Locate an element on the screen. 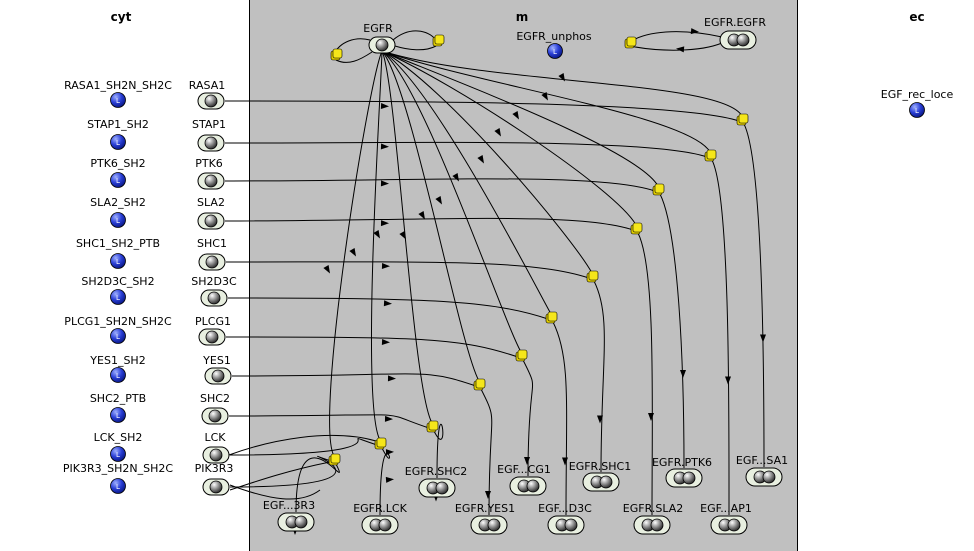 The image size is (974, 551). p-sh2d3c-node is located at coordinates (214, 298).